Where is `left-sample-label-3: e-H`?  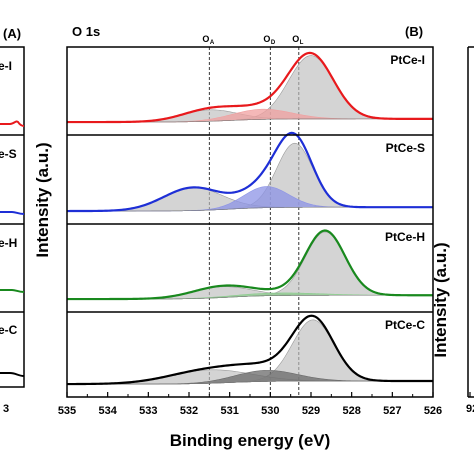
left-sample-label-3: e-H is located at coordinates (8, 243).